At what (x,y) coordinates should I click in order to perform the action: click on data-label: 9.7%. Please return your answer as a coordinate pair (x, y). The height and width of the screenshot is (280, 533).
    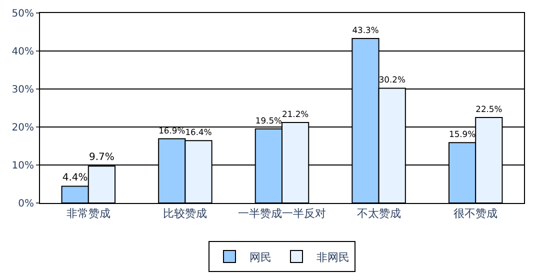
    Looking at the image, I should click on (101, 158).